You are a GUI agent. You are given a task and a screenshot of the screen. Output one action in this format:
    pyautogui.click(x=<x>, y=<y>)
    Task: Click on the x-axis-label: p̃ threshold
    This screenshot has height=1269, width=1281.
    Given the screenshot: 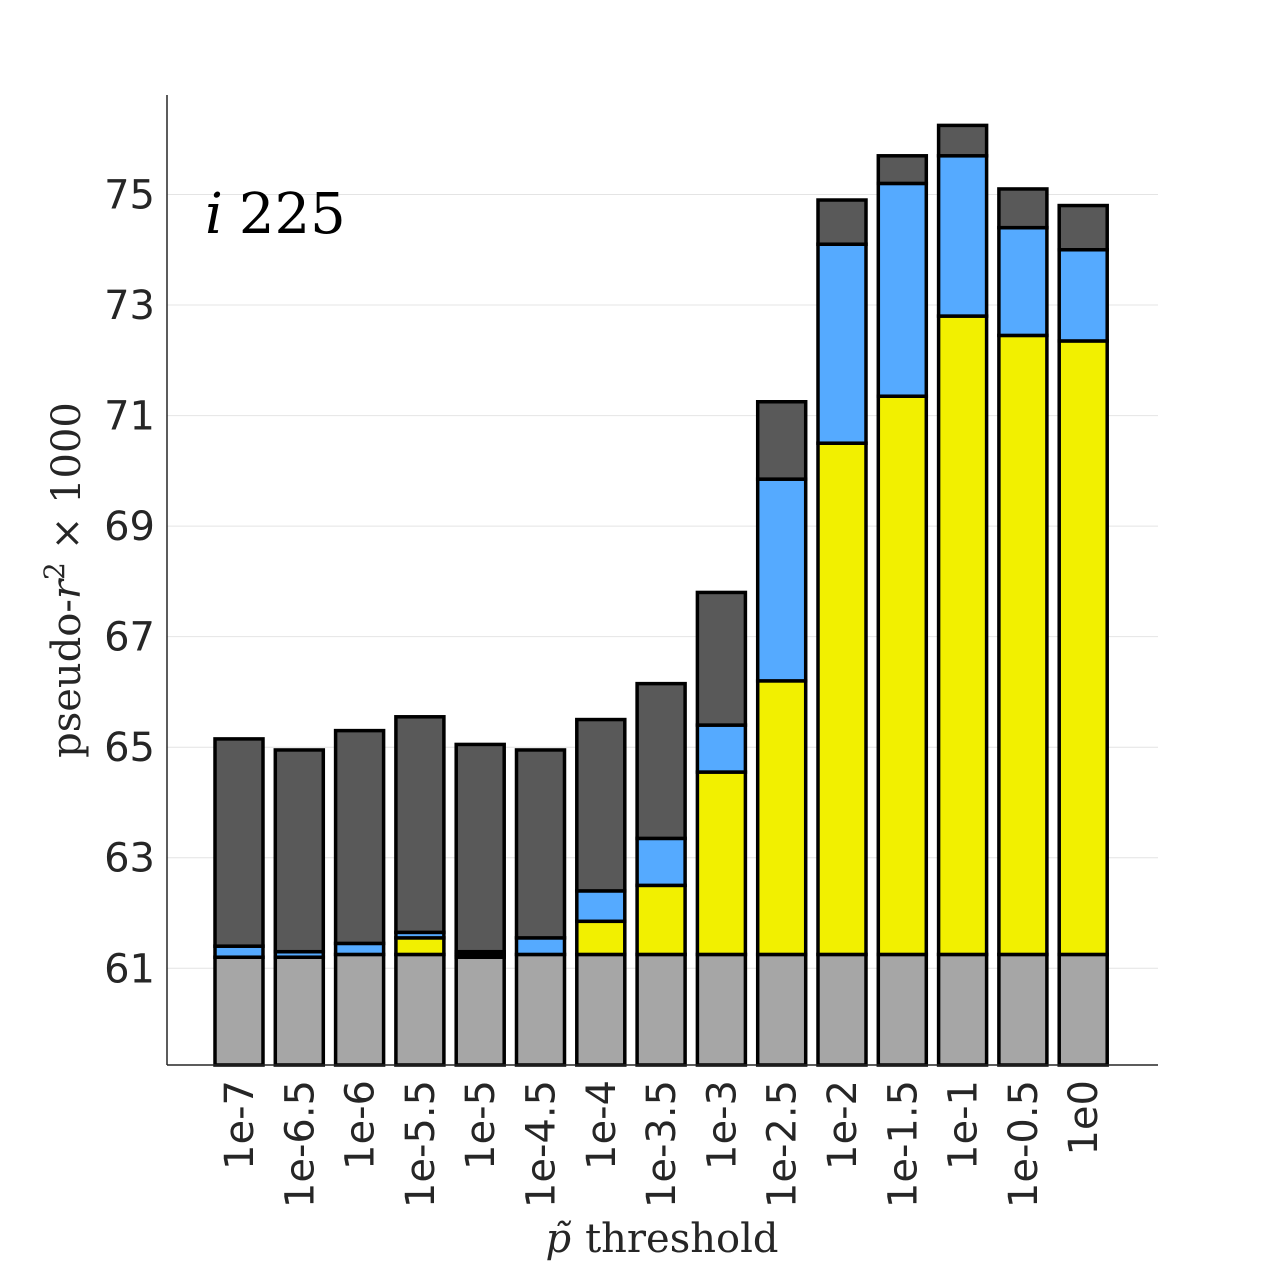 What is the action you would take?
    pyautogui.click(x=661, y=1239)
    